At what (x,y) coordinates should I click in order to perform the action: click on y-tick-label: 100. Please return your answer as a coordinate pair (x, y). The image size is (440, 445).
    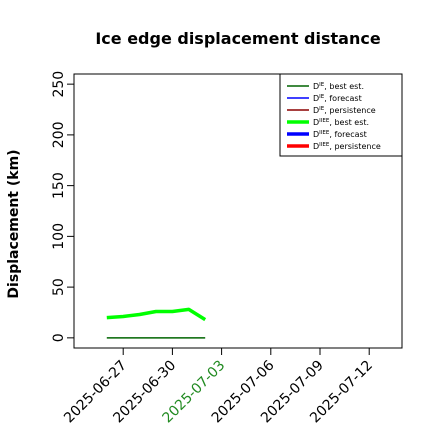
    Looking at the image, I should click on (59, 236).